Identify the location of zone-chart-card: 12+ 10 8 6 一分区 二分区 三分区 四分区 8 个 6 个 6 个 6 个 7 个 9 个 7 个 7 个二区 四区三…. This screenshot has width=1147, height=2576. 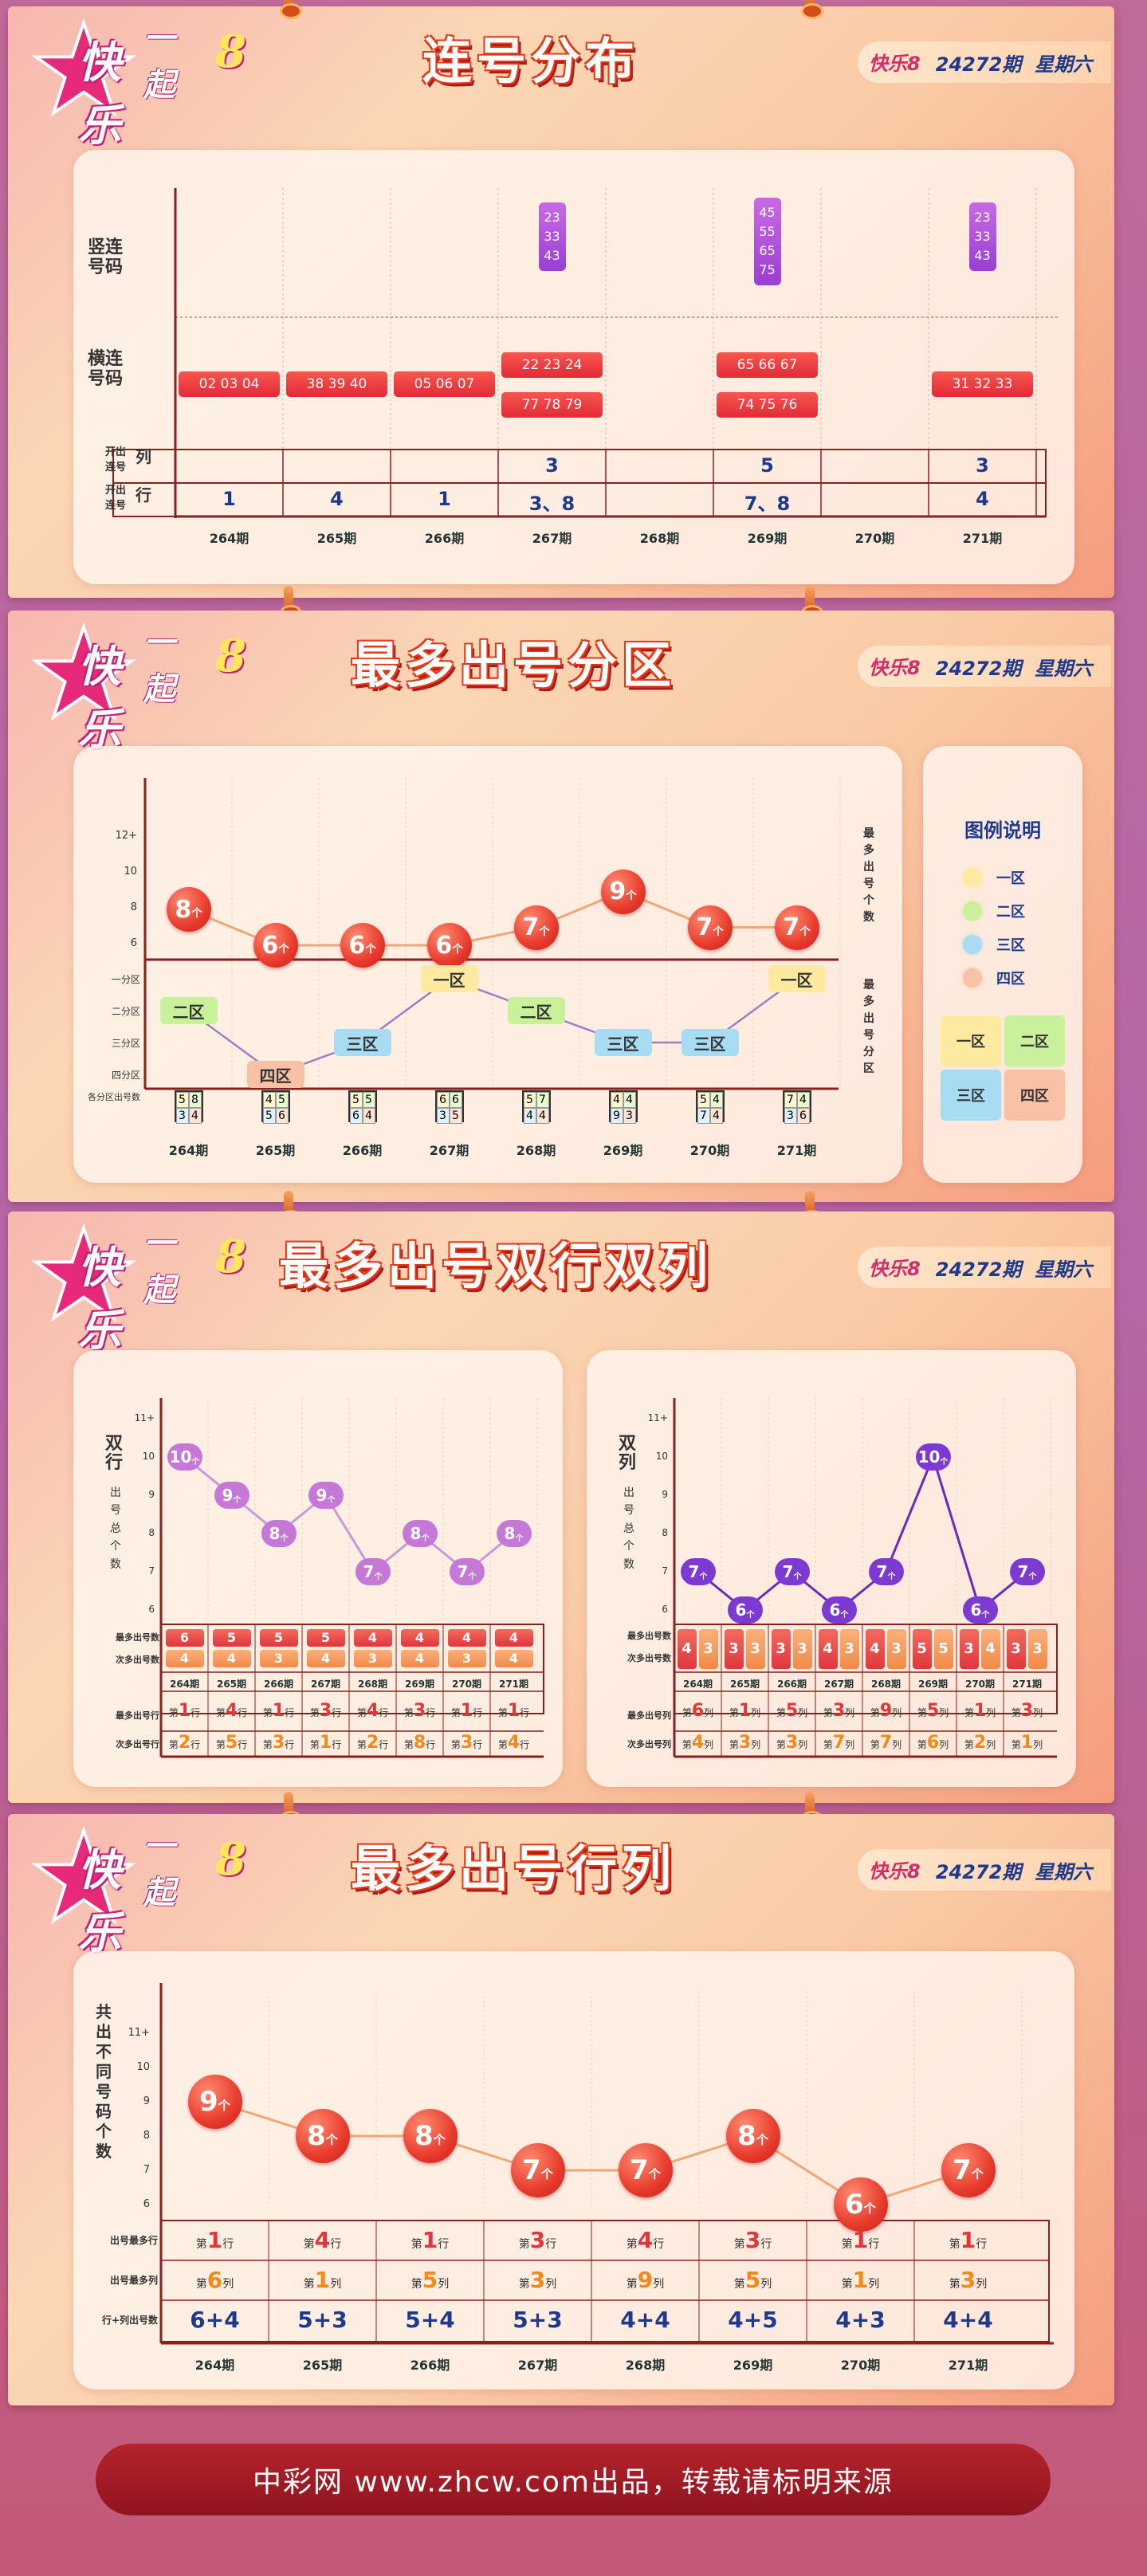
(487, 964).